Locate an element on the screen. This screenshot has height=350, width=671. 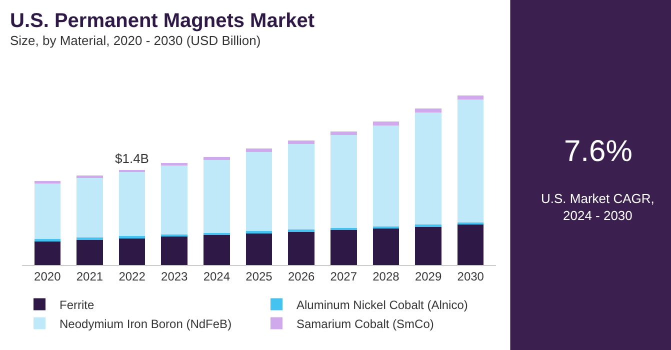
x-tick-label: 2022 is located at coordinates (132, 276).